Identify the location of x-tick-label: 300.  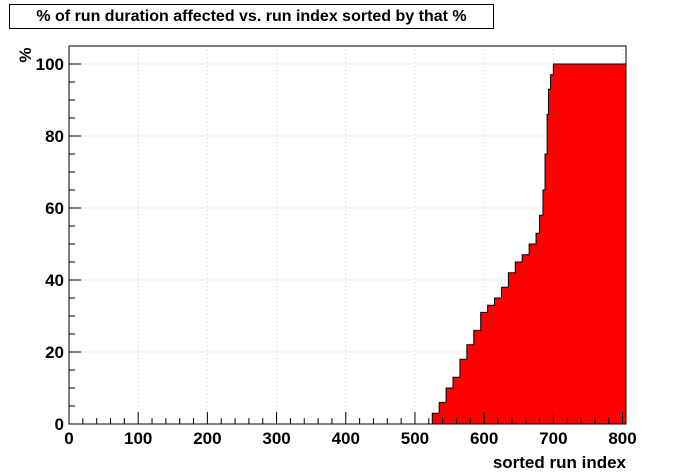
(276, 438).